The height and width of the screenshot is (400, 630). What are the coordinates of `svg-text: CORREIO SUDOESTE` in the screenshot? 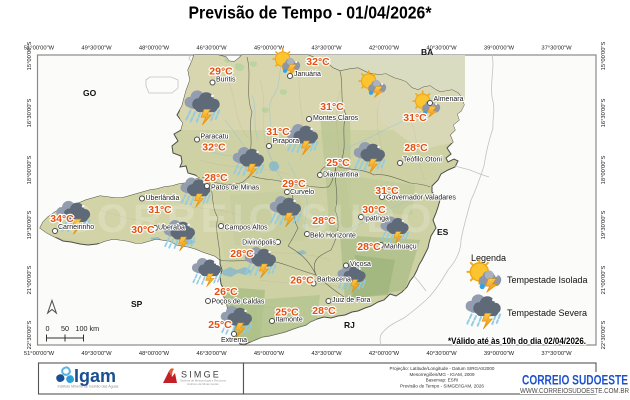 It's located at (575, 380).